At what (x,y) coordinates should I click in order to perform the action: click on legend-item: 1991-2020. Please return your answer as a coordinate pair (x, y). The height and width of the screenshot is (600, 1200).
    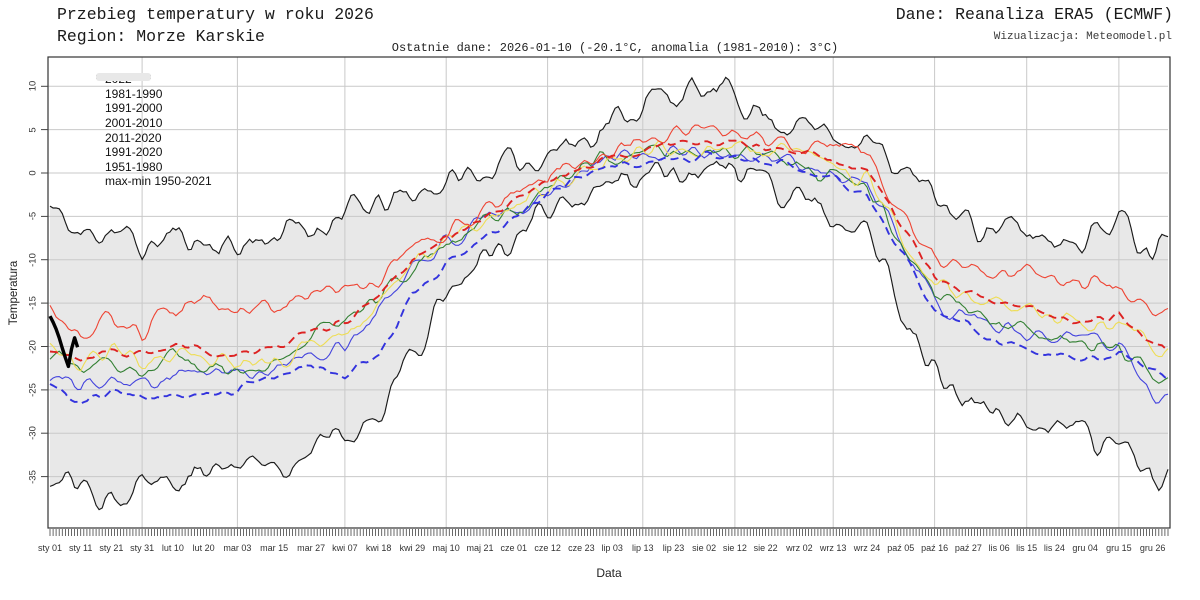
    Looking at the image, I should click on (153, 117).